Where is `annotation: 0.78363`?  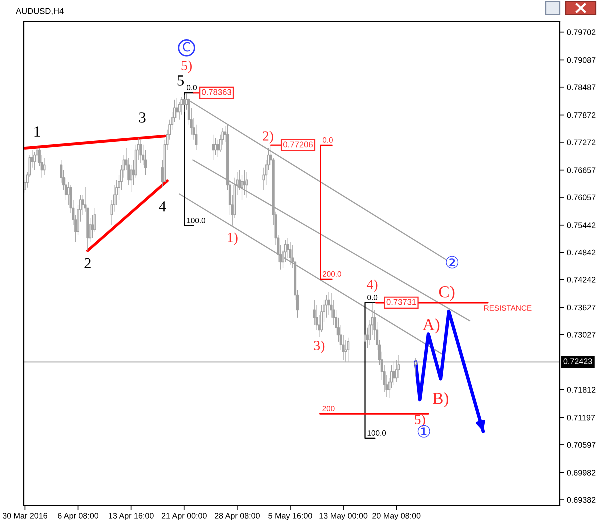
annotation: 0.78363 is located at coordinates (217, 92).